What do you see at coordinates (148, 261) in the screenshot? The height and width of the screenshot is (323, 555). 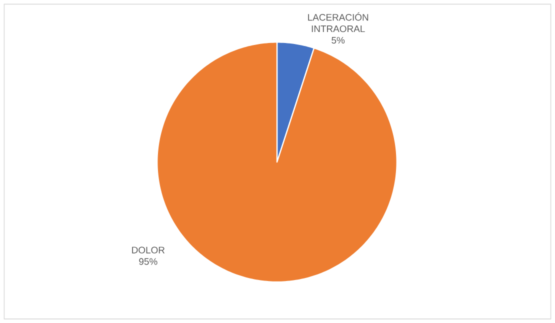 I see `data-label: 95%` at bounding box center [148, 261].